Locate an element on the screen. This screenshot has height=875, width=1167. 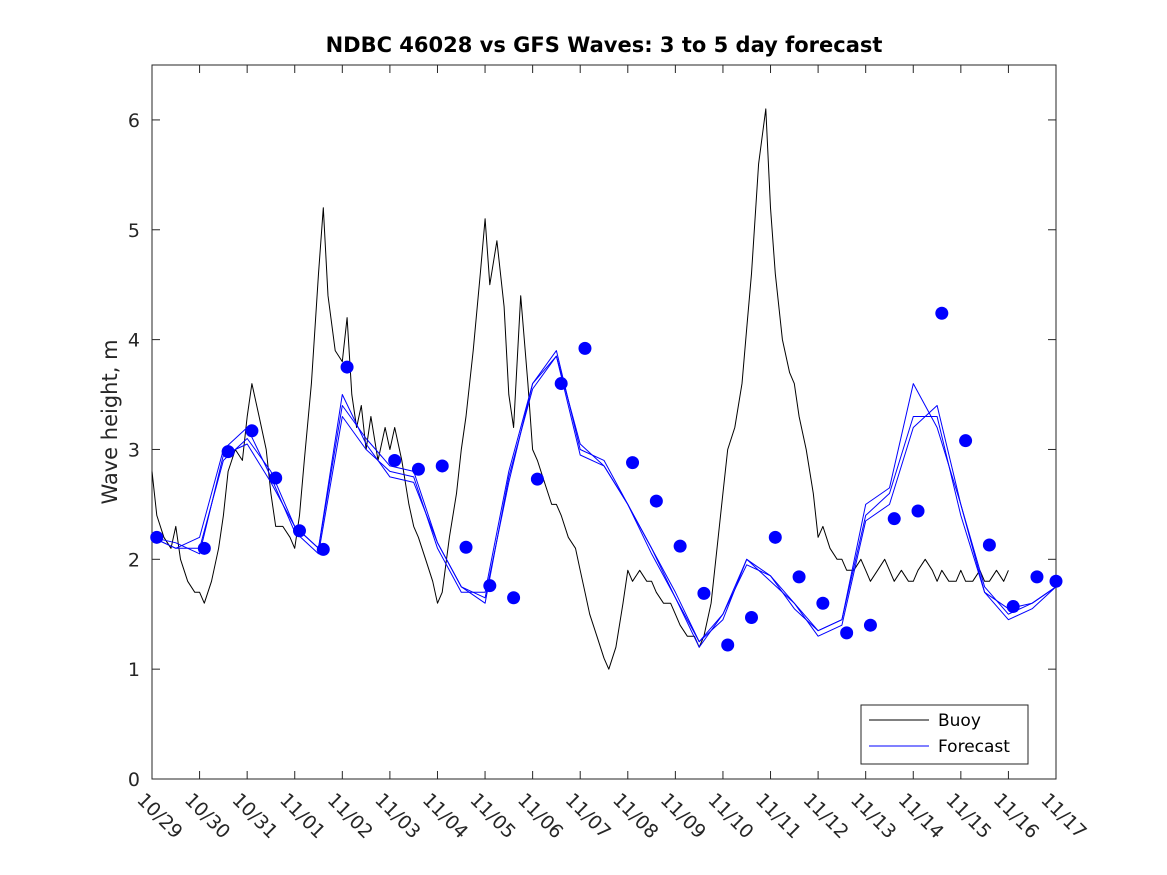
y-tick-label: 4 is located at coordinates (134, 341).